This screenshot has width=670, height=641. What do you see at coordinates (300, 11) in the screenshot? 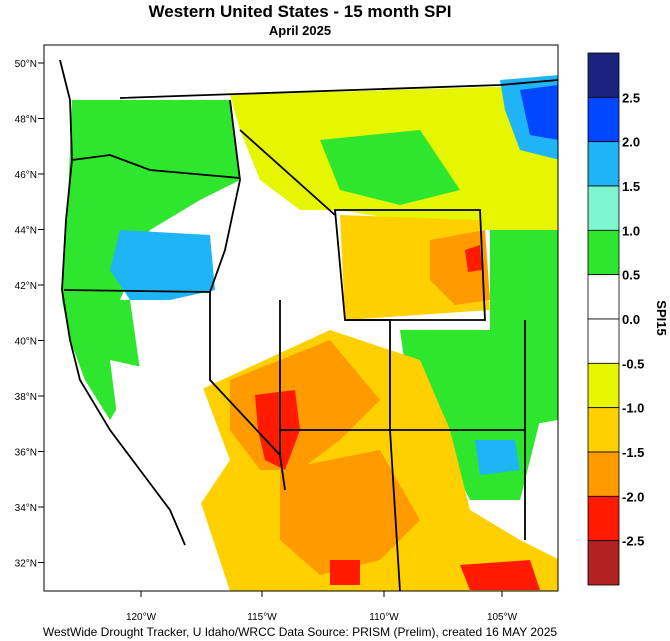
I see `map-title: Western United States - 15 month SPI` at bounding box center [300, 11].